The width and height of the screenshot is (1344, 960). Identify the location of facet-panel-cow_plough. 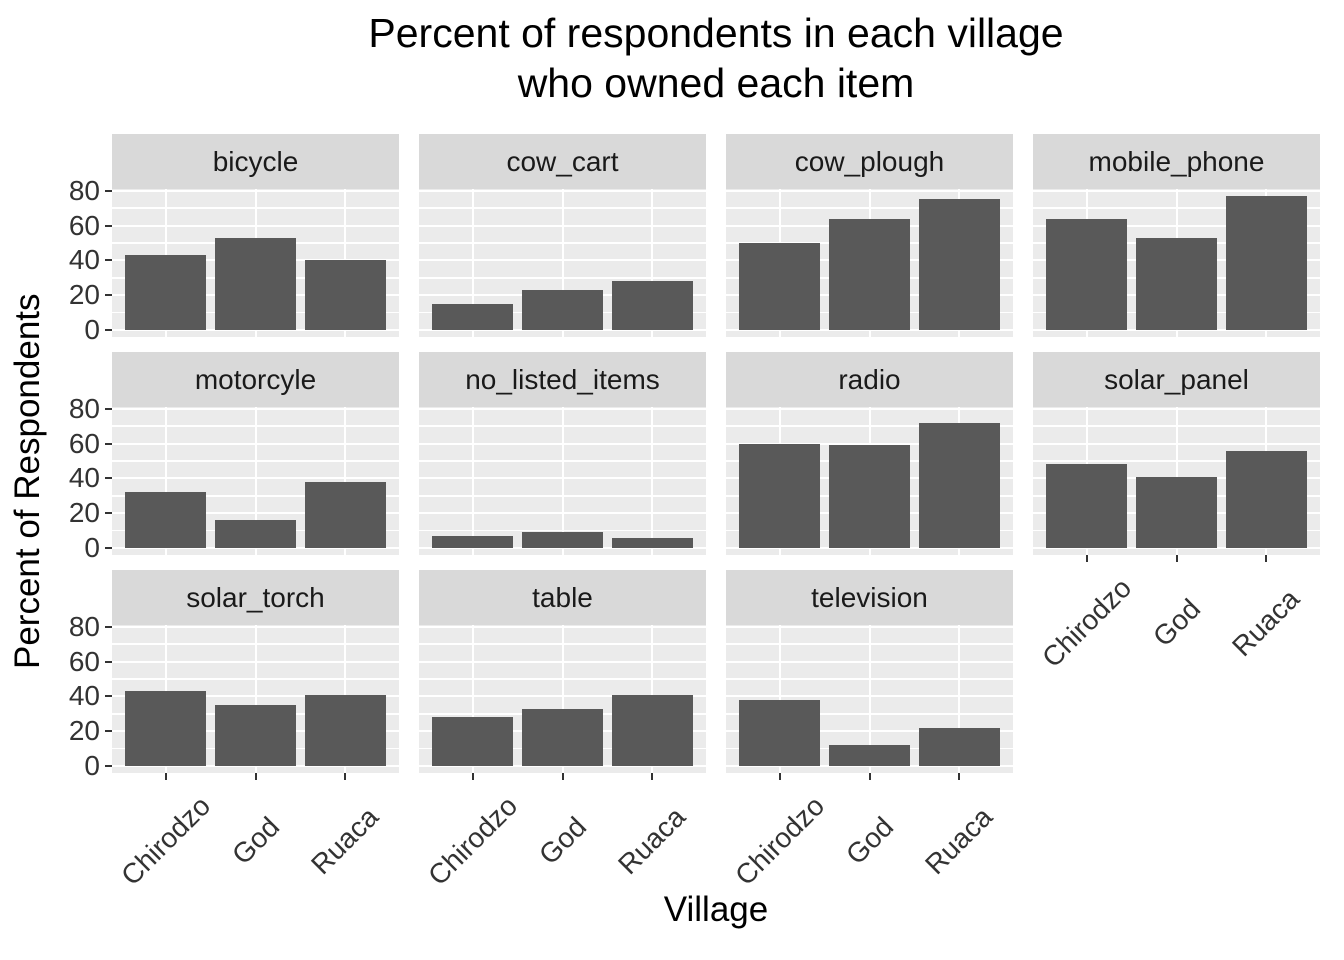
(869, 263).